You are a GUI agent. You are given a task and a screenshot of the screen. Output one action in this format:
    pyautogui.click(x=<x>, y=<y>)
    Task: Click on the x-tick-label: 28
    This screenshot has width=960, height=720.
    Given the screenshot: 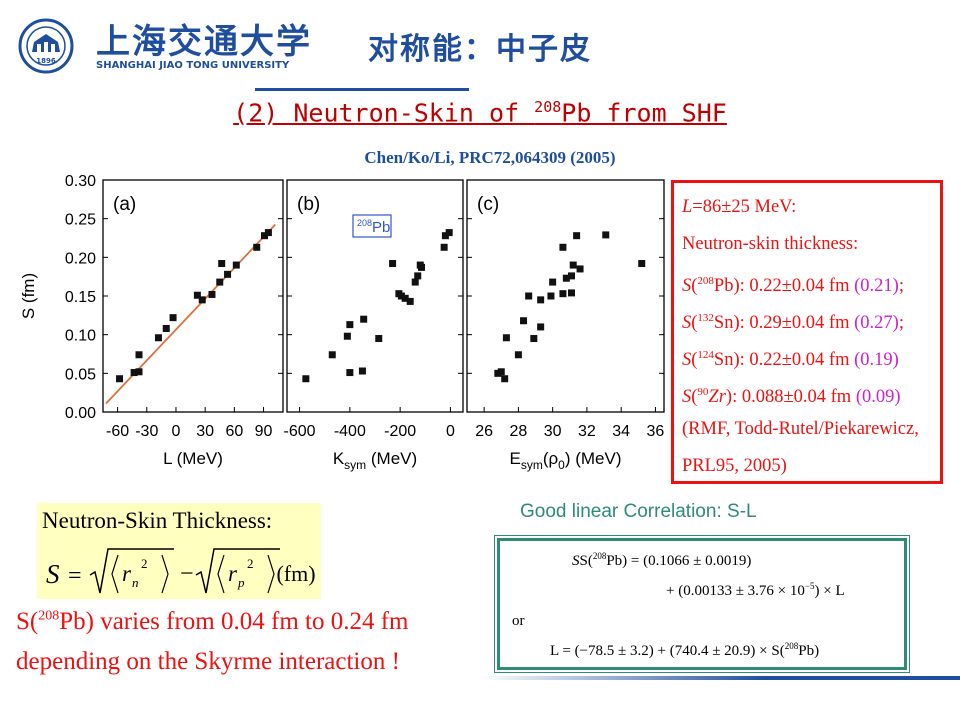 What is the action you would take?
    pyautogui.click(x=518, y=431)
    